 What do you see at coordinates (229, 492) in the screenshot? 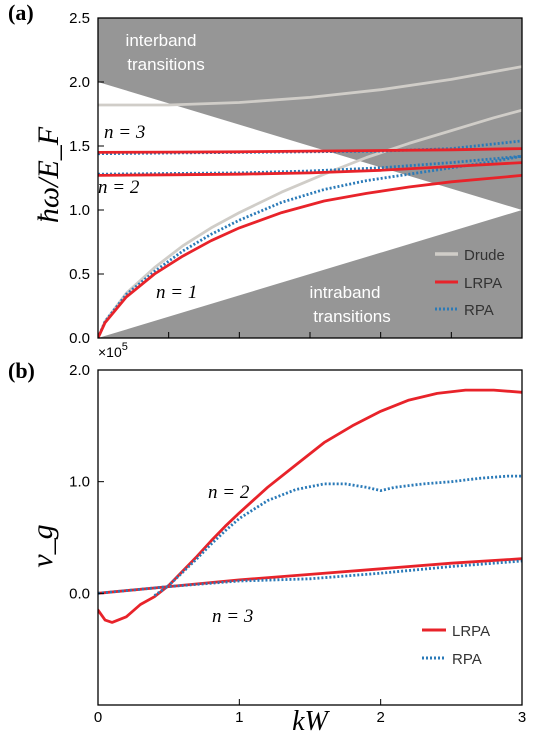
I see `annotation-b-n2: n = 2` at bounding box center [229, 492].